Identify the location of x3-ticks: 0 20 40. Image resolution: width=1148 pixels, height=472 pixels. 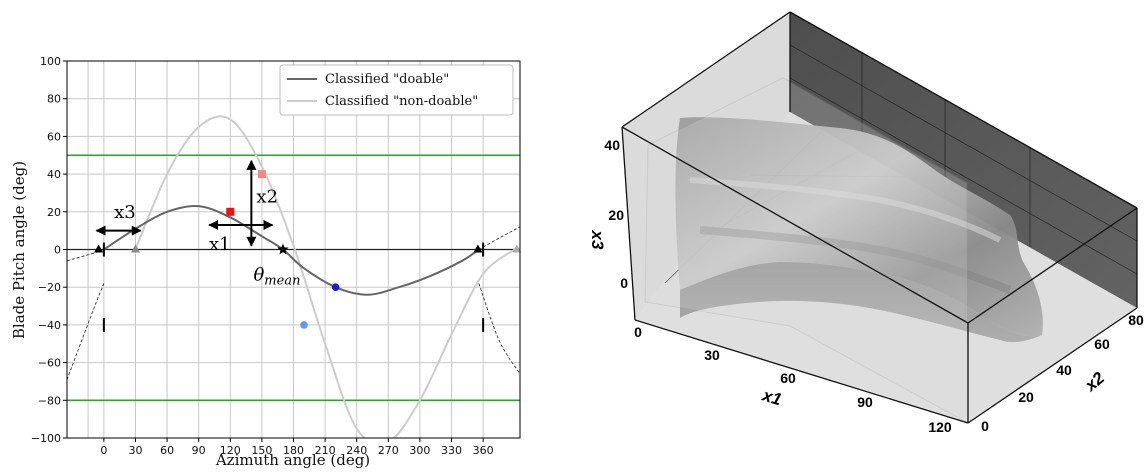
(616, 214).